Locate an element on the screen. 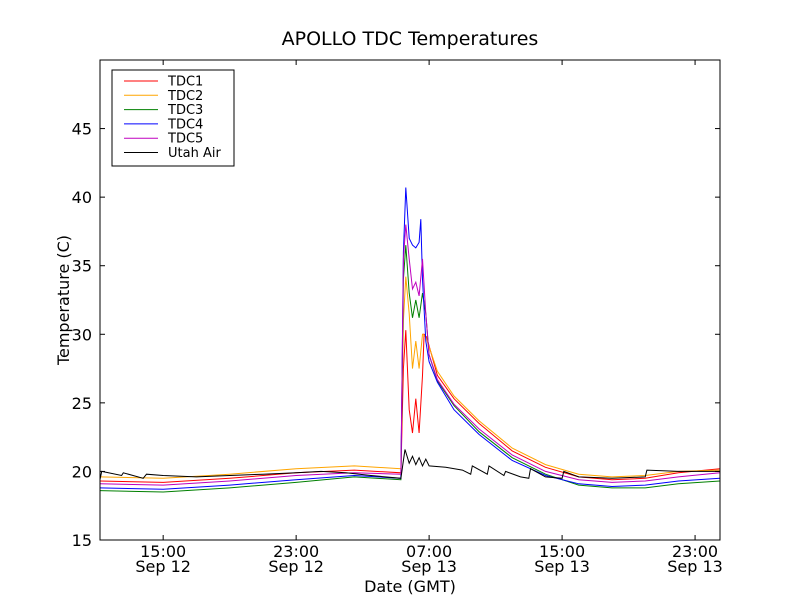 The height and width of the screenshot is (600, 800). legend-label-tdc1: TDC1 is located at coordinates (185, 82).